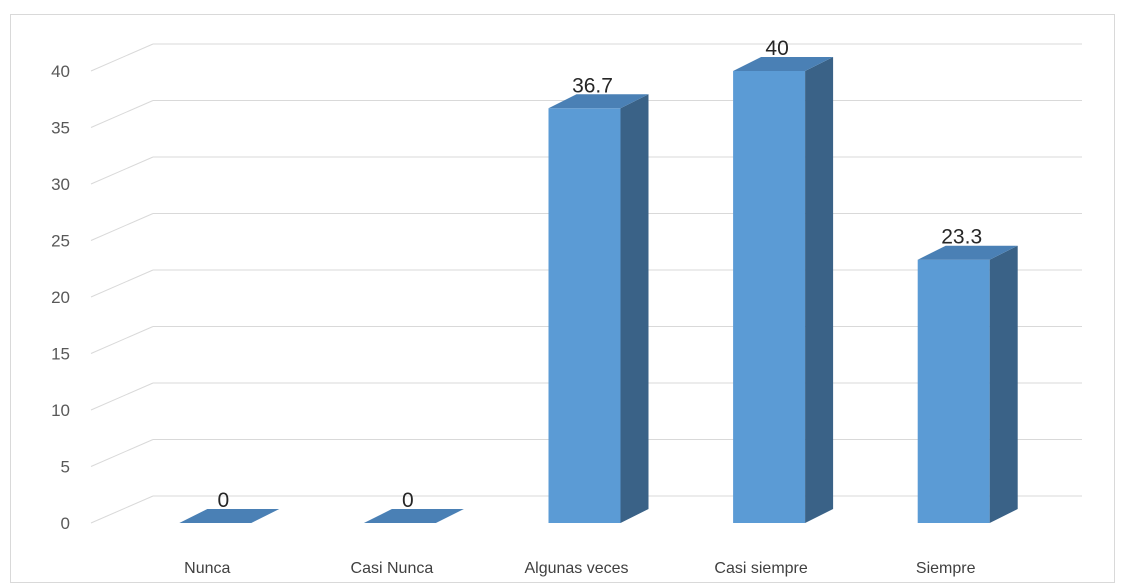 The height and width of the screenshot is (588, 1121). I want to click on x-category-label: Nunca, so click(207, 568).